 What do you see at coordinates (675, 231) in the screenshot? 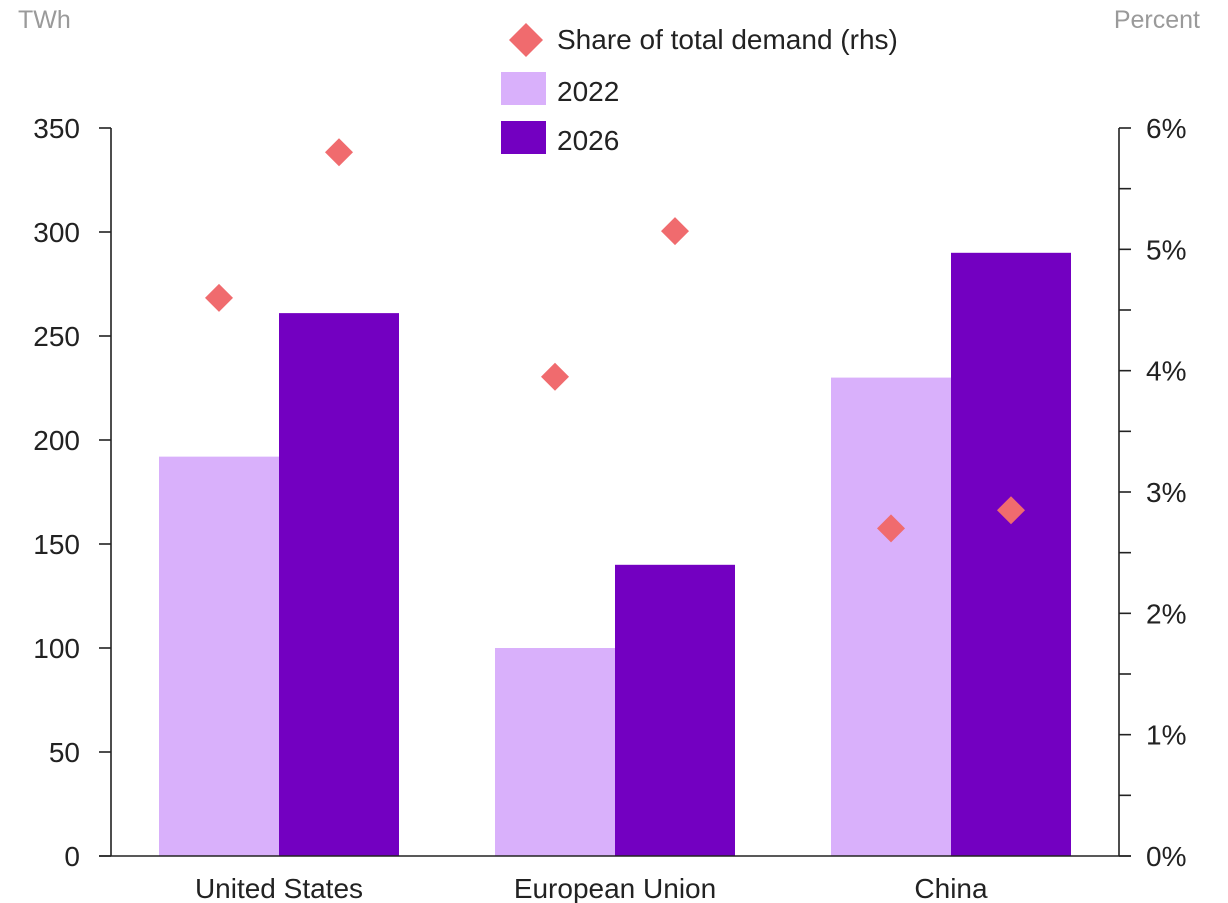
I see `share-marker-2026-european-union` at bounding box center [675, 231].